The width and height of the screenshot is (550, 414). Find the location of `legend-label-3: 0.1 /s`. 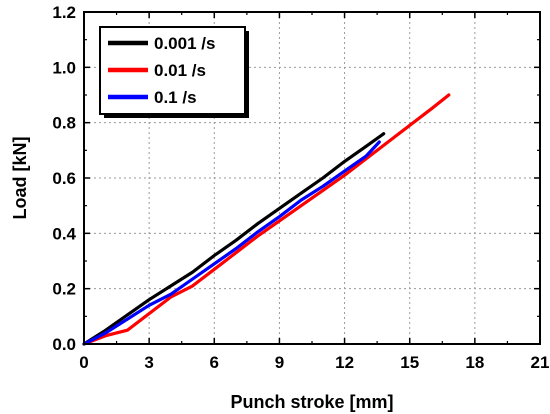

legend-label-3: 0.1 /s is located at coordinates (175, 97).